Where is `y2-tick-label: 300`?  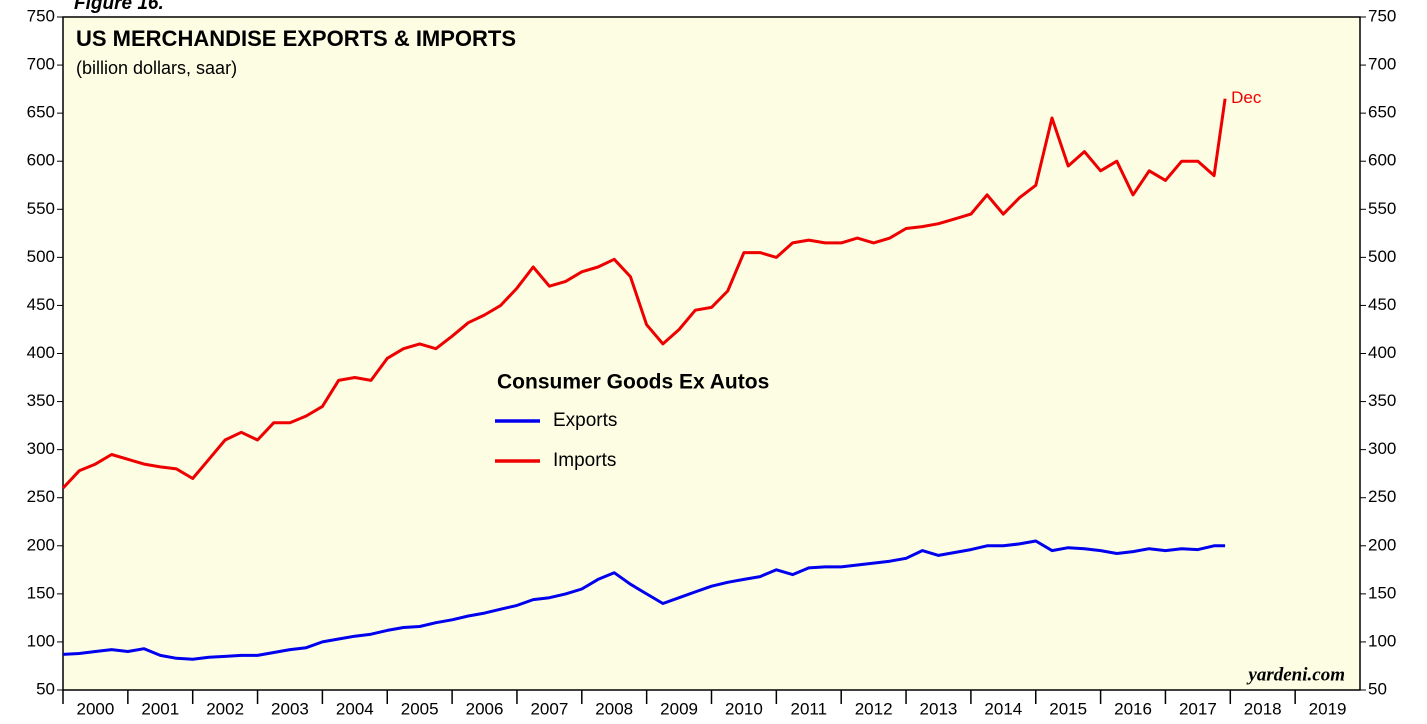 y2-tick-label: 300 is located at coordinates (1382, 448).